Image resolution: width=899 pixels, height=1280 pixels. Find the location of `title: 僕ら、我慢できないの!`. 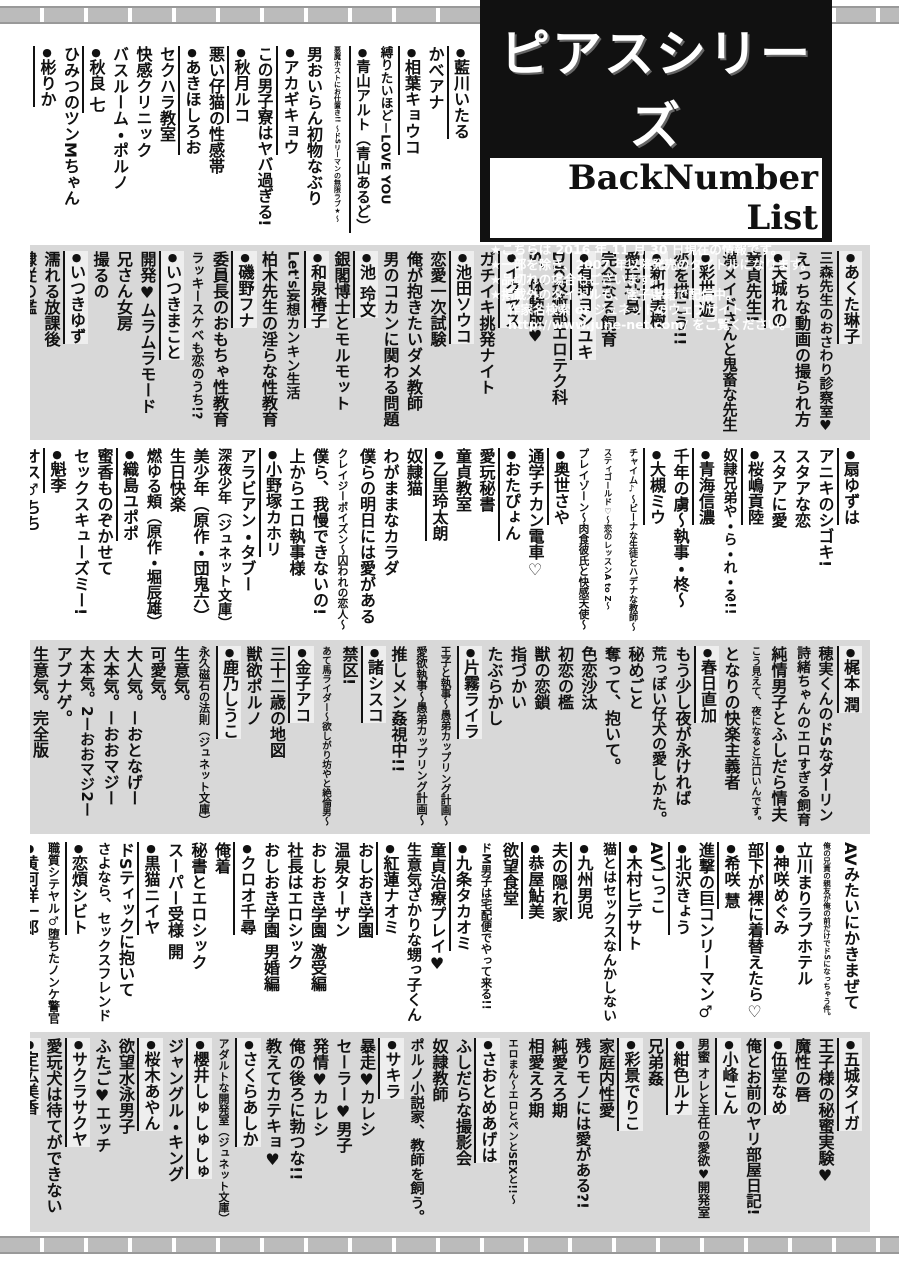

title: 僕ら、我慢できないの! is located at coordinates (319, 532).